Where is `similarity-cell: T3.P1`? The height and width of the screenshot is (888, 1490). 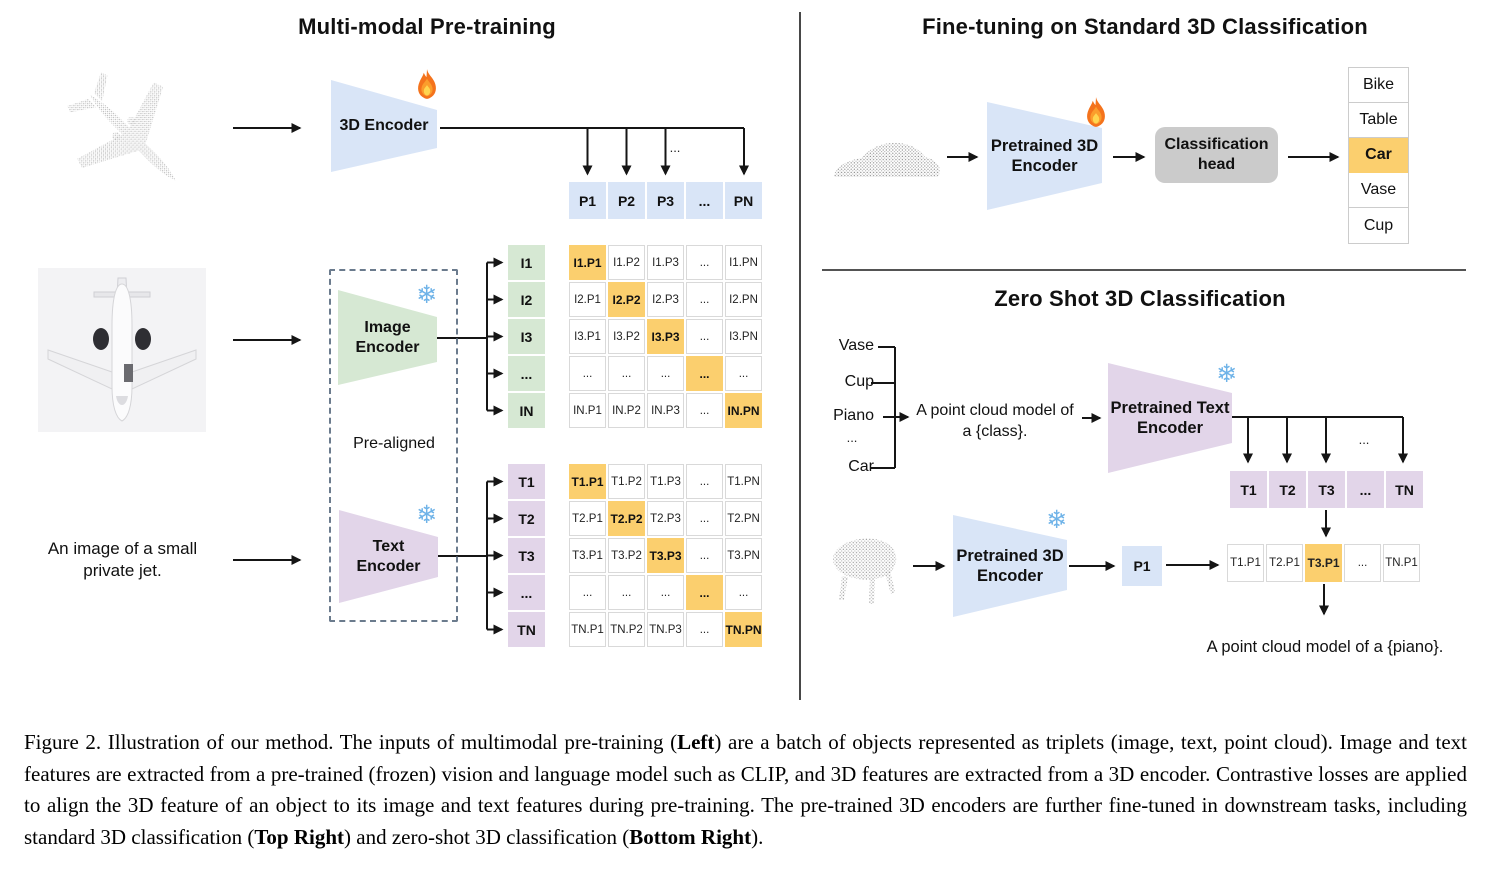
similarity-cell: T3.P1 is located at coordinates (587, 555).